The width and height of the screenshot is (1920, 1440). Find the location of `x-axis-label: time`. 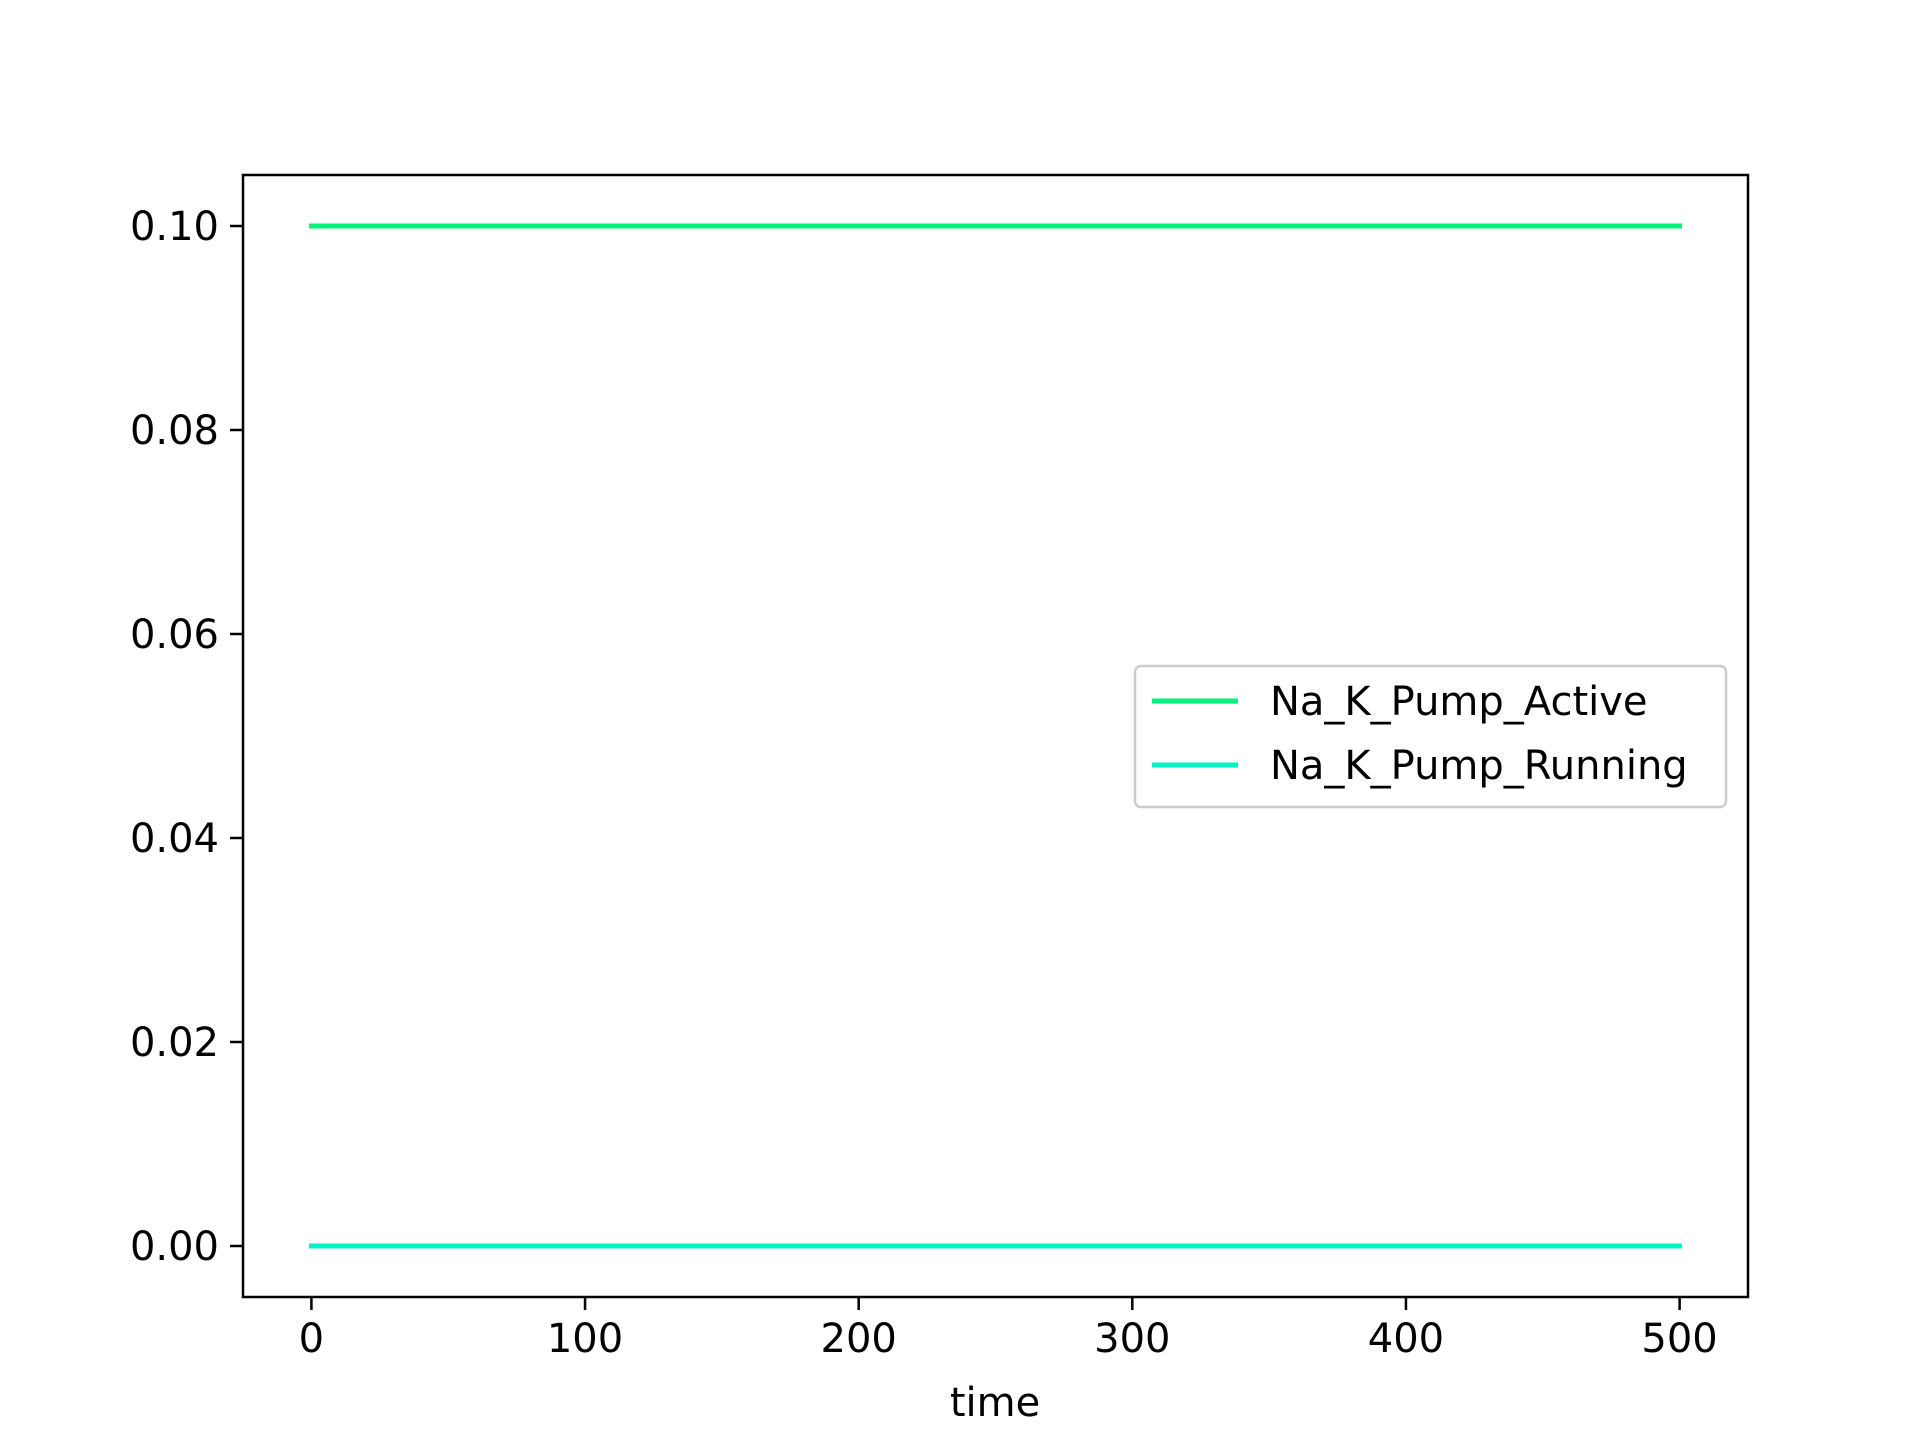

x-axis-label: time is located at coordinates (995, 1403).